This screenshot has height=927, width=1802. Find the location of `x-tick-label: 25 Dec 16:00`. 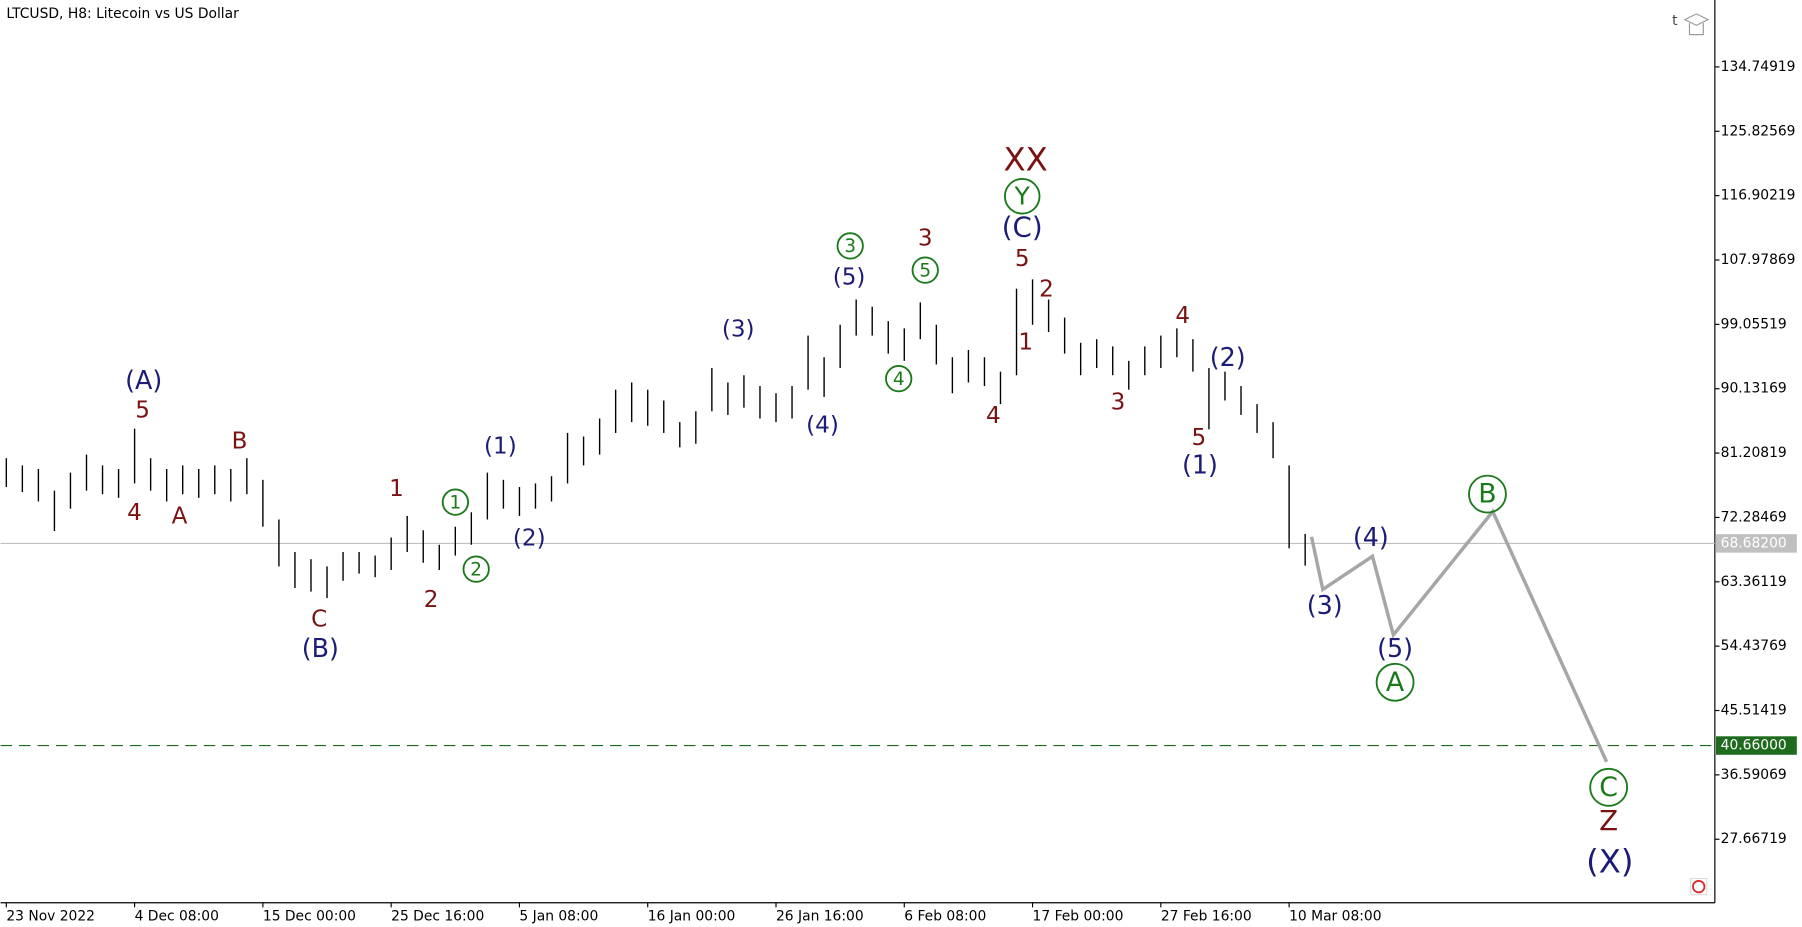

x-tick-label: 25 Dec 16:00 is located at coordinates (437, 917).